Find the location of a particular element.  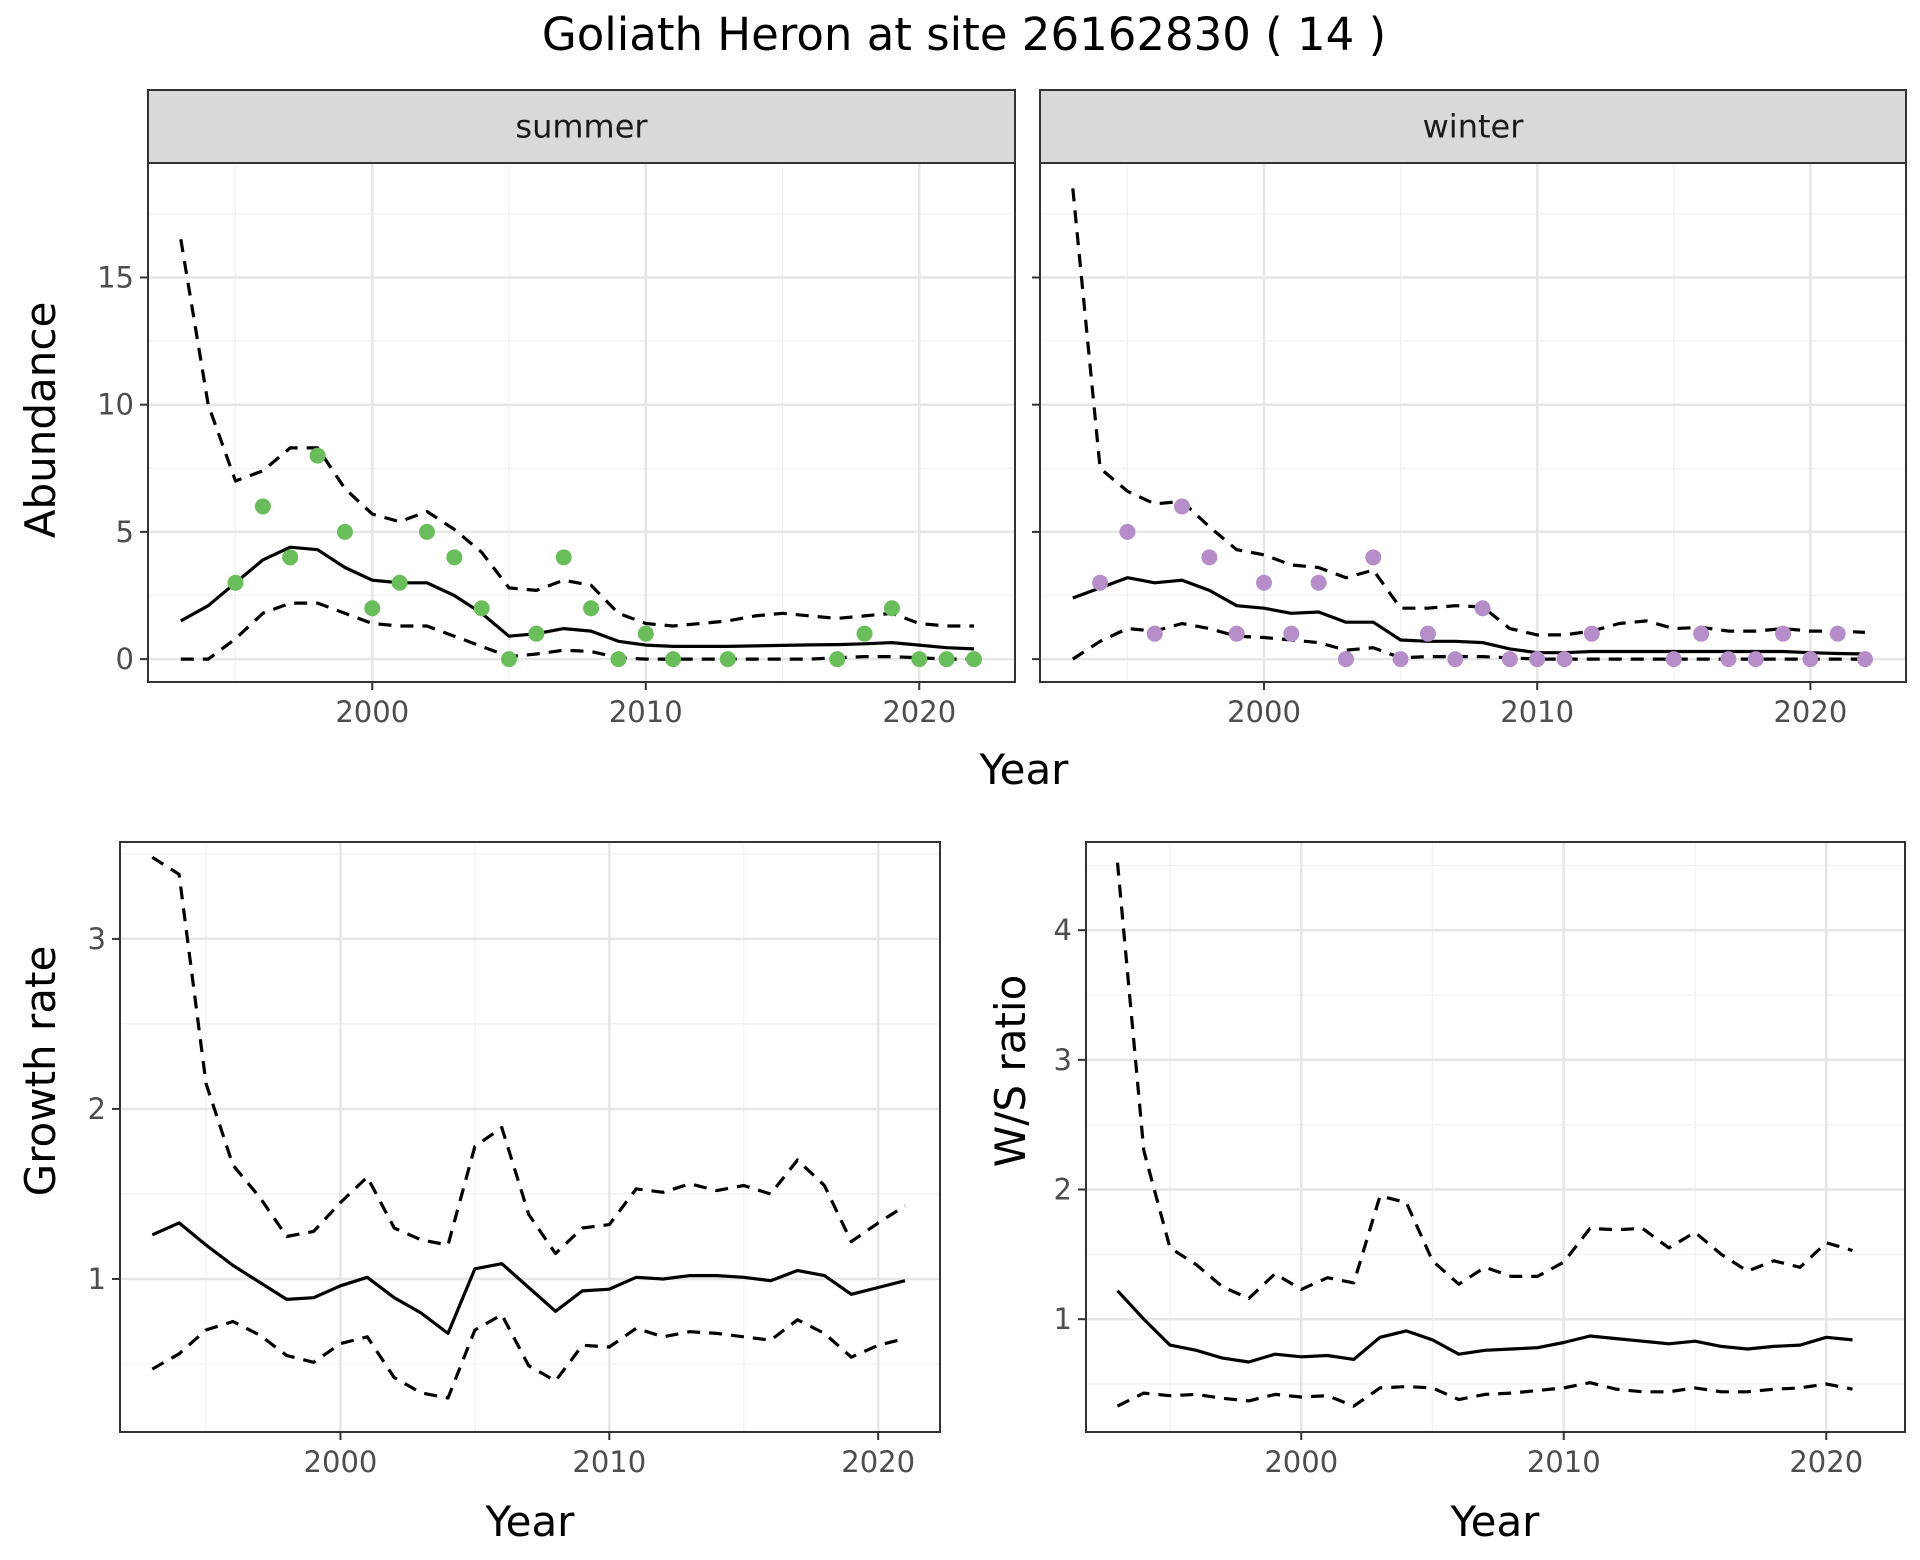

p1-data-point-2001 is located at coordinates (1291, 633).